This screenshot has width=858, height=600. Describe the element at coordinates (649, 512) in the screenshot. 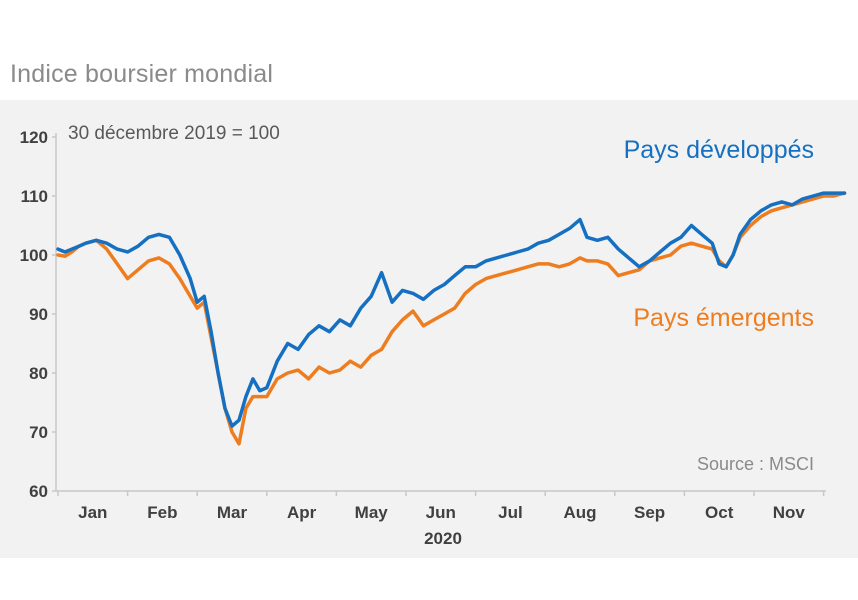

I see `x-tick-label: Sep` at that location.